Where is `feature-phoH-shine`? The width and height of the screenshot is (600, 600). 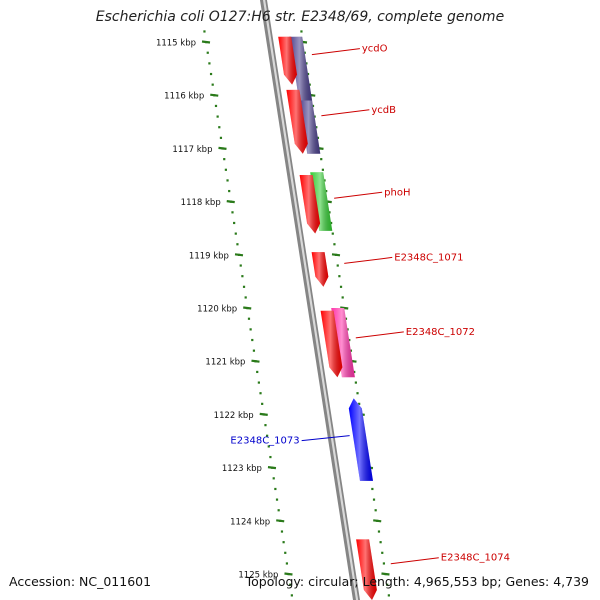
feature-phoH-shine is located at coordinates (321, 201).